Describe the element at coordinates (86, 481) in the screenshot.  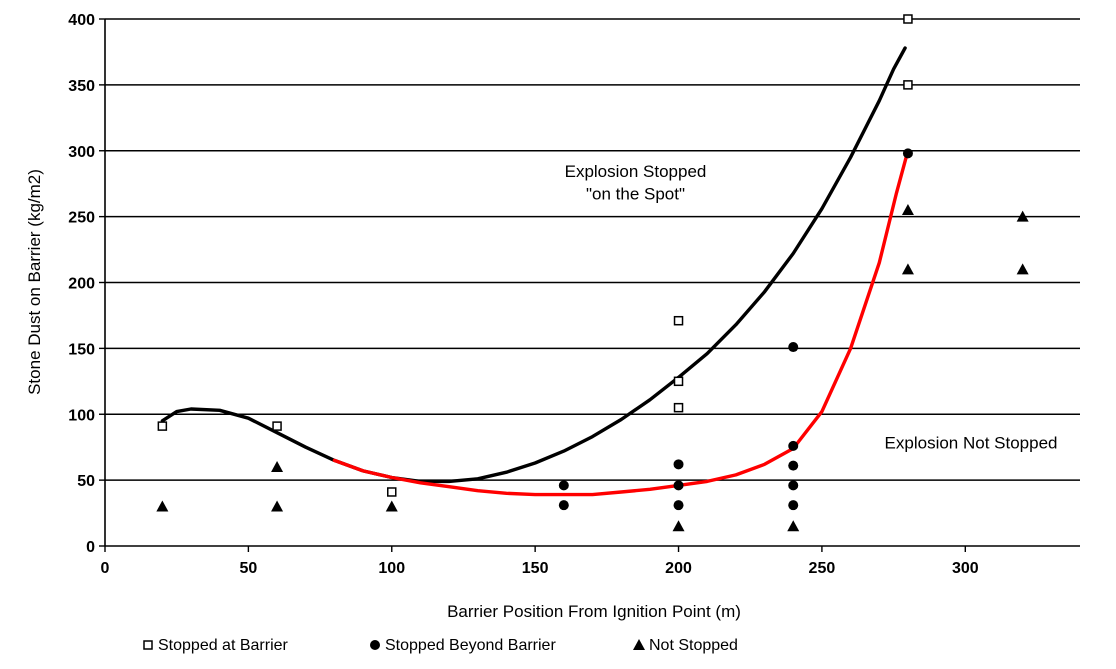
I see `y-tick-label: 50` at that location.